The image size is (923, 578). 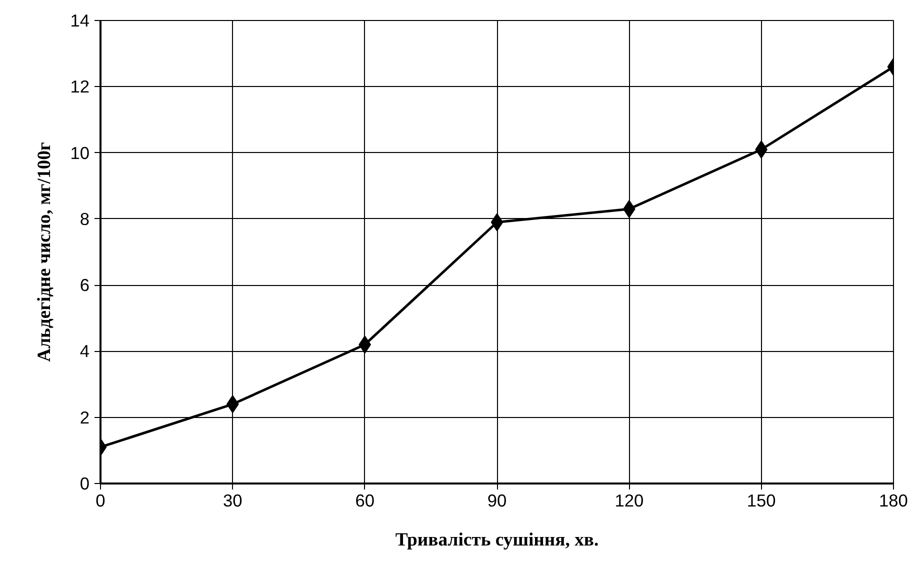 What do you see at coordinates (497, 540) in the screenshot?
I see `x-axis-title: Тривалість сушіння, хв.` at bounding box center [497, 540].